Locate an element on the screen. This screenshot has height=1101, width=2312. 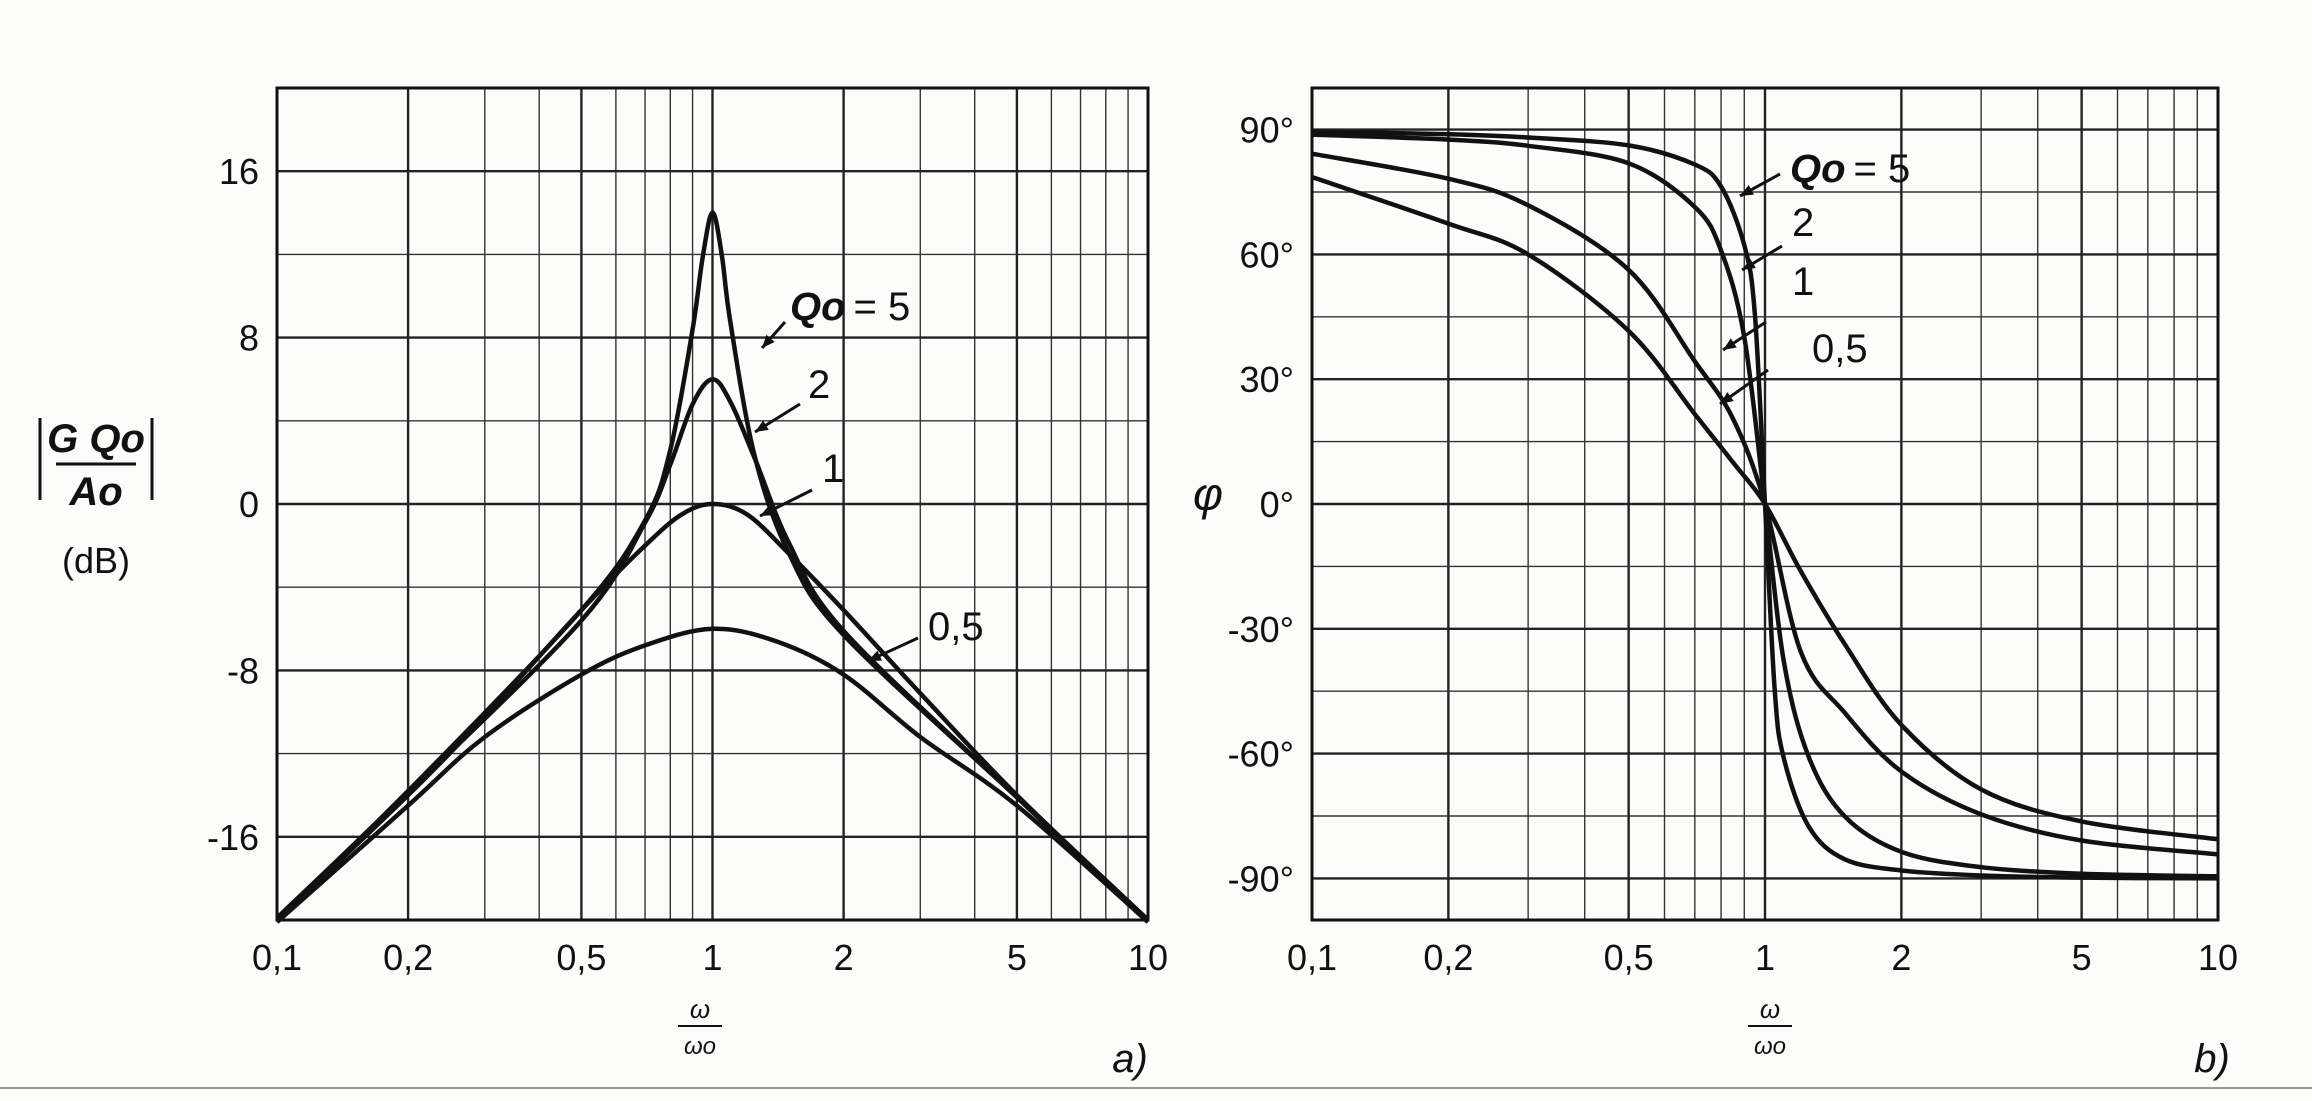
y-tick-label: 90° is located at coordinates (1267, 130).